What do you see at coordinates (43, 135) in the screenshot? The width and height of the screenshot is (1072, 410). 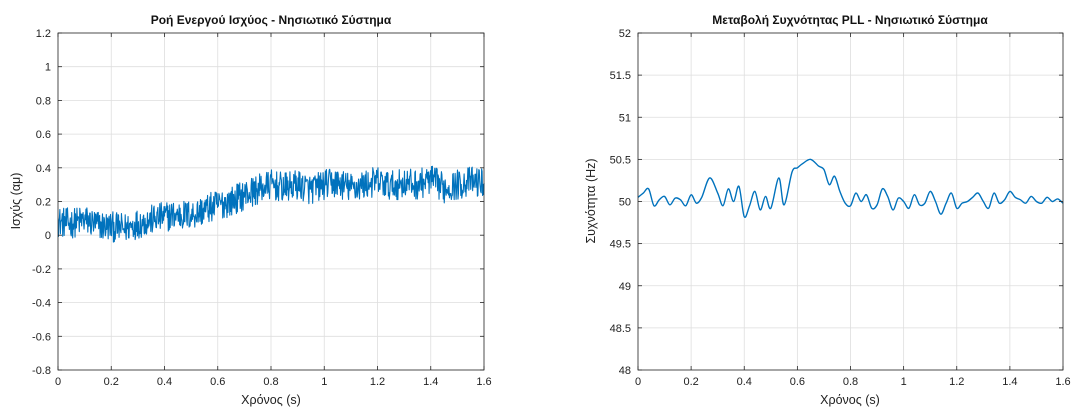 I see `y-tick-label: 0.6` at bounding box center [43, 135].